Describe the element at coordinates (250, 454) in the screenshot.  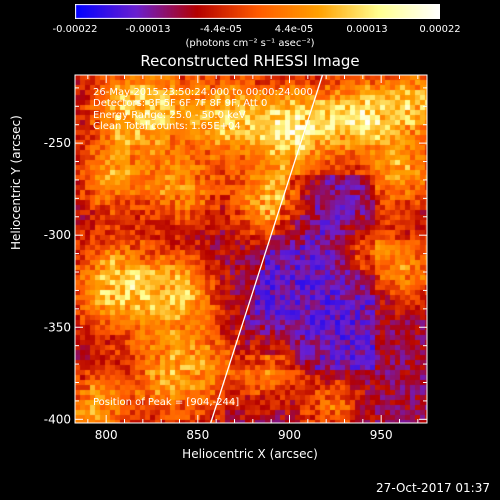
I see `x-axis-label: Heliocentric X (arcsec)` at that location.